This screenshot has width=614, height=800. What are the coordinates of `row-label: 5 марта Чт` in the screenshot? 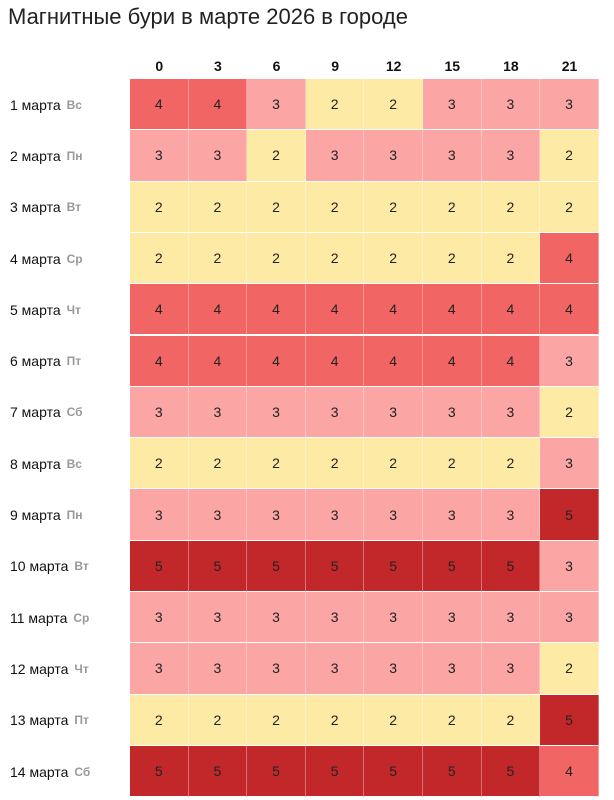 It's located at (45, 309).